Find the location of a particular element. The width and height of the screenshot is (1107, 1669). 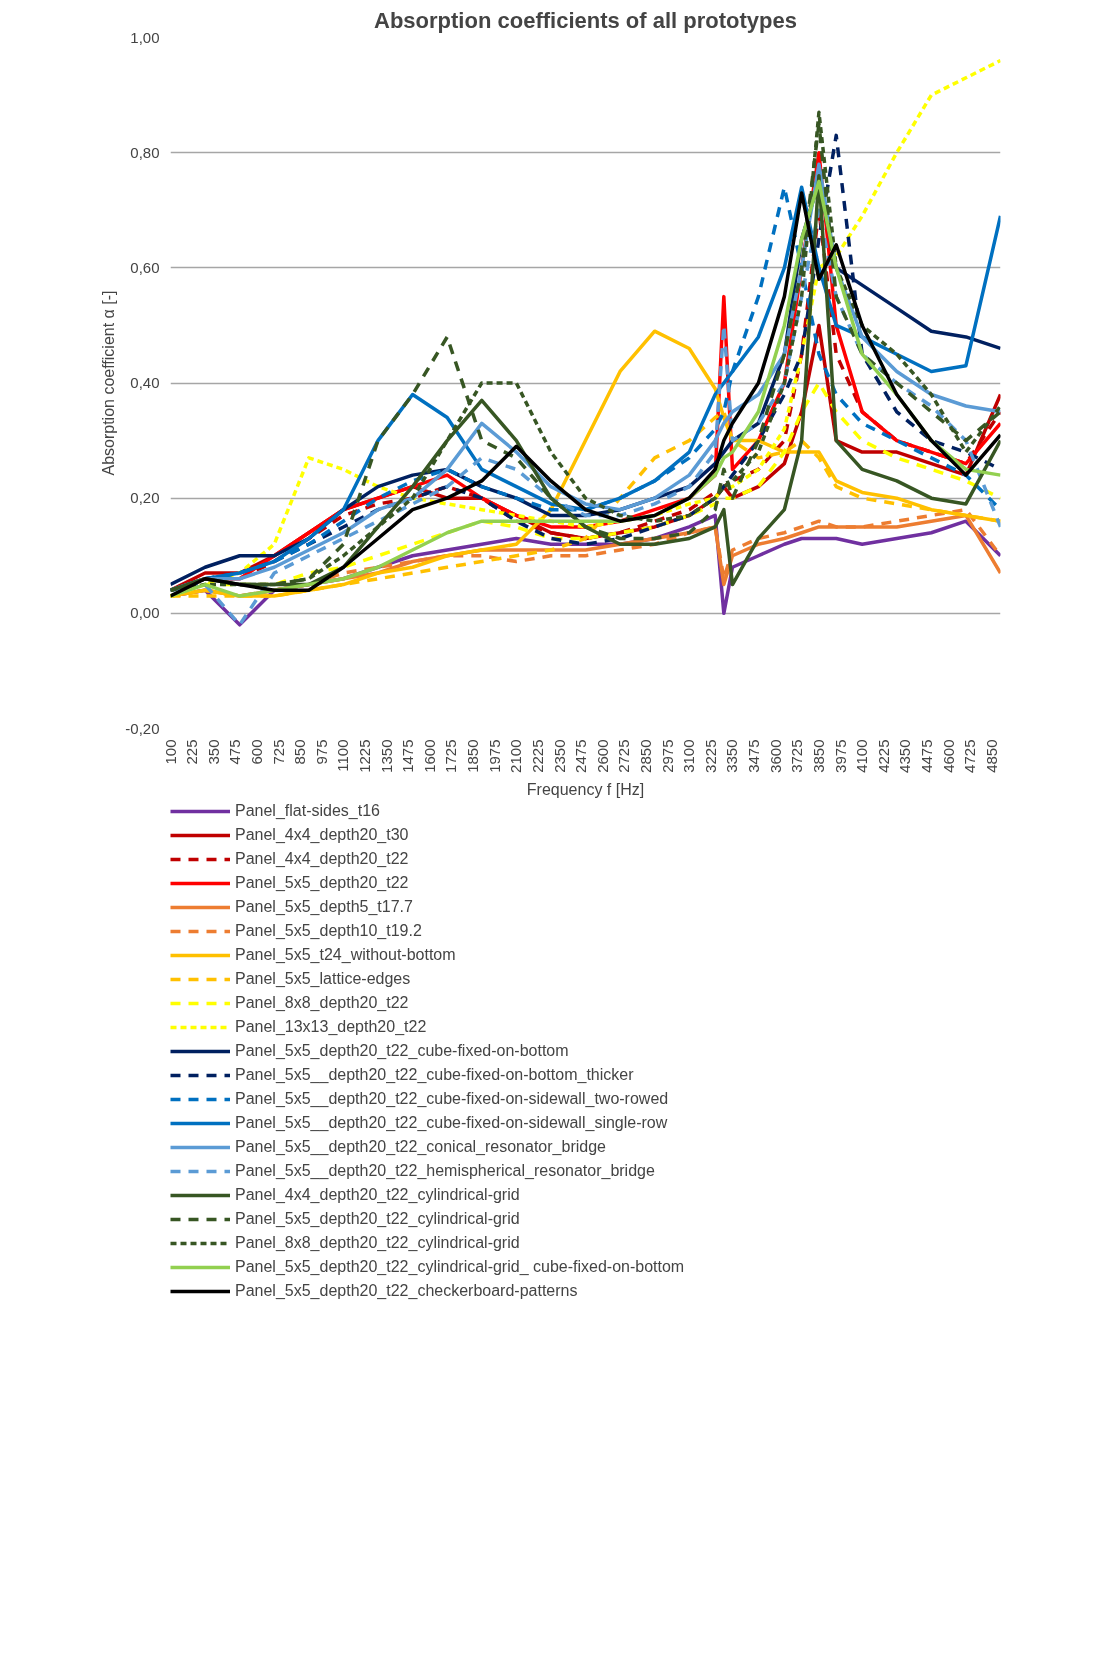

y-tick-label: 1,00 is located at coordinates (145, 37).